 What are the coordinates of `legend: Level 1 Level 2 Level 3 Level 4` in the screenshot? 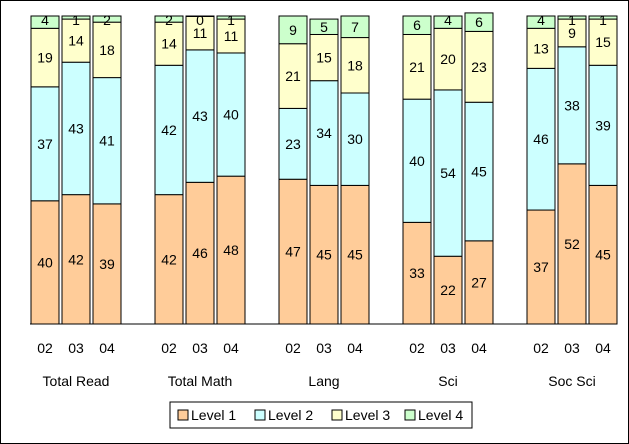 It's located at (321, 415).